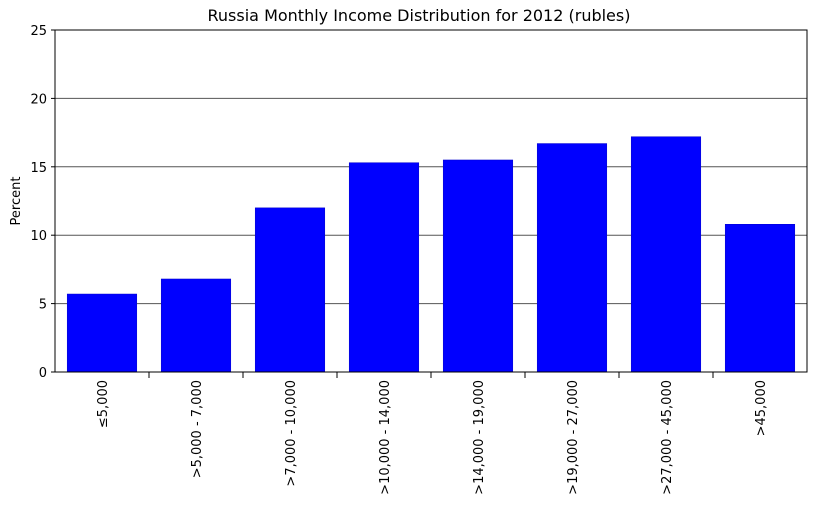  Describe the element at coordinates (479, 437) in the screenshot. I see `x-tick-label: >14,000 - 19,000` at that location.